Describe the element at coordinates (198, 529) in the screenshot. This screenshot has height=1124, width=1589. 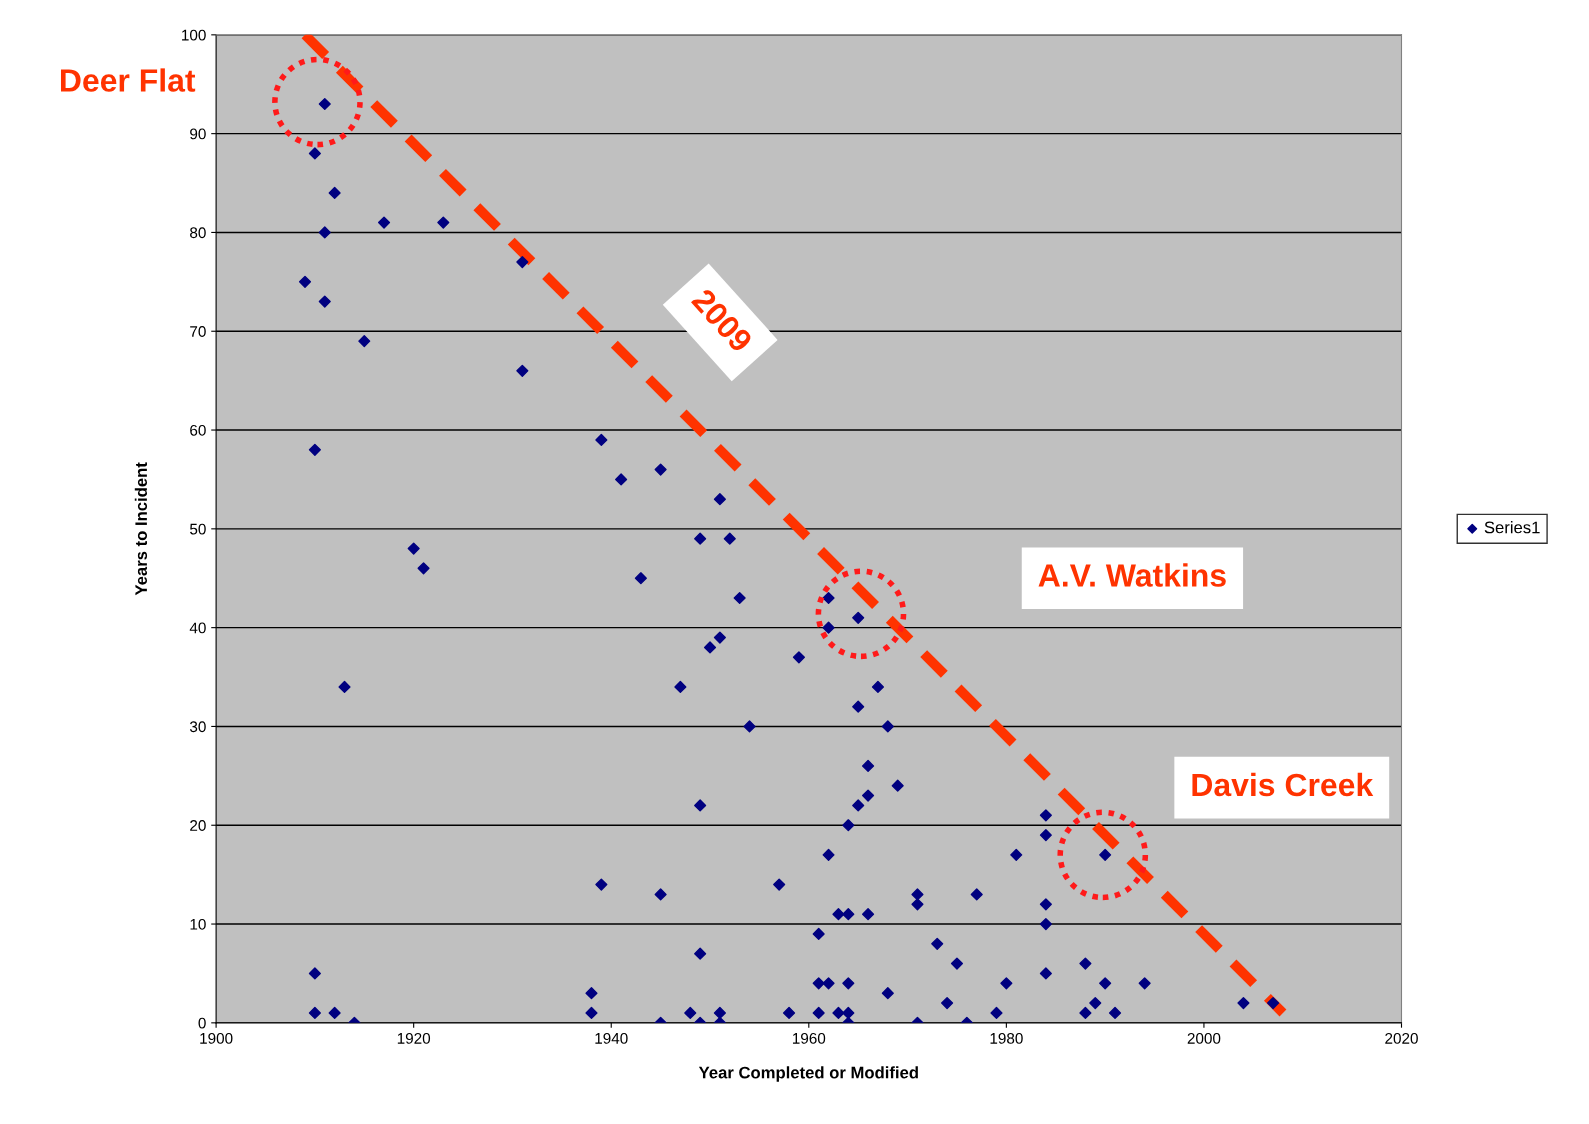
I see `y-tick-label: 50` at that location.